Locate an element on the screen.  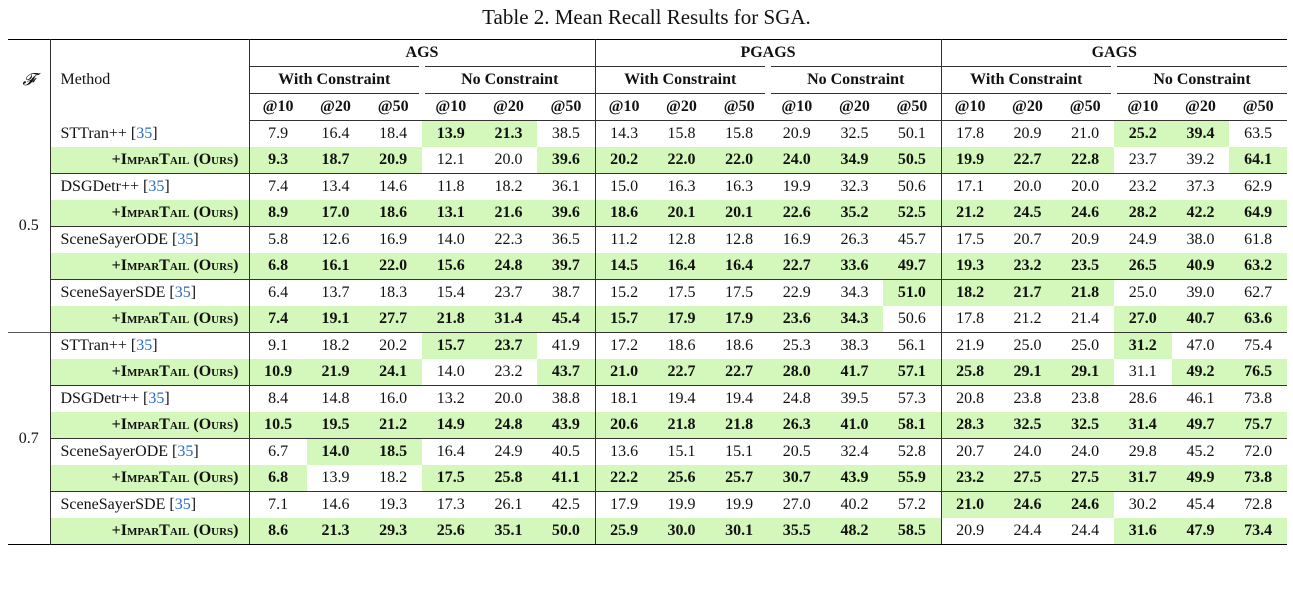
metric-value: 18.4 is located at coordinates (393, 133).